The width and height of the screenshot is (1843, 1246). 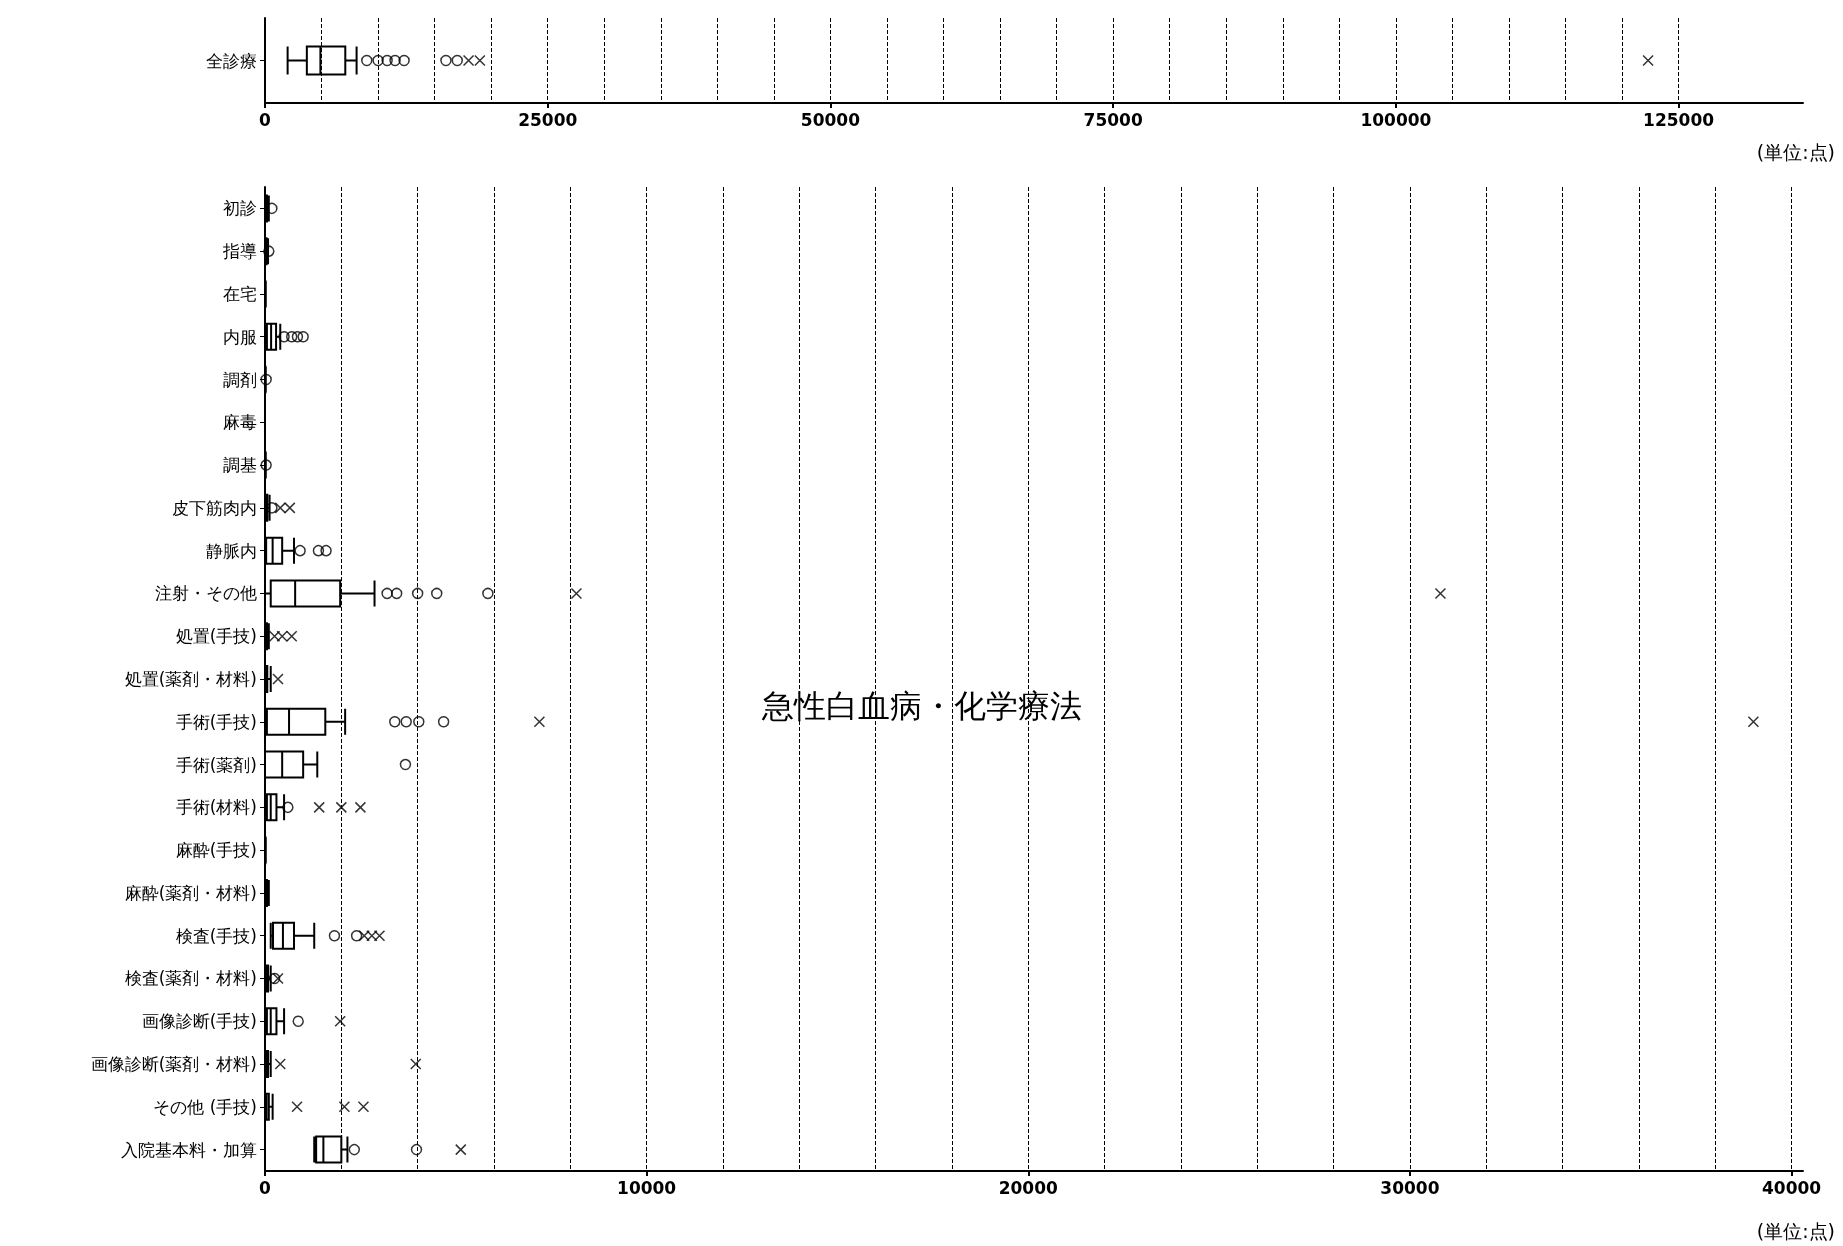 I want to click on y-tick-label: 手術(材料), so click(x=216, y=807).